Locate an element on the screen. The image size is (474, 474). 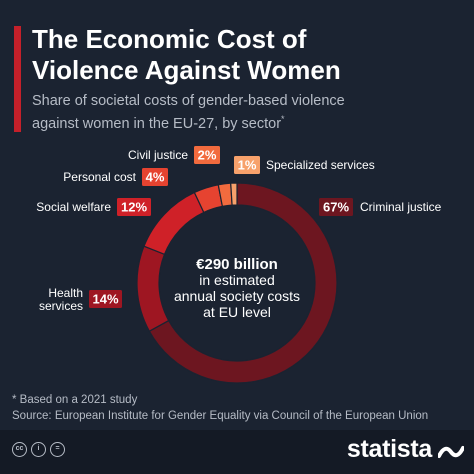
center-text-0: €290 billion is located at coordinates (237, 264).